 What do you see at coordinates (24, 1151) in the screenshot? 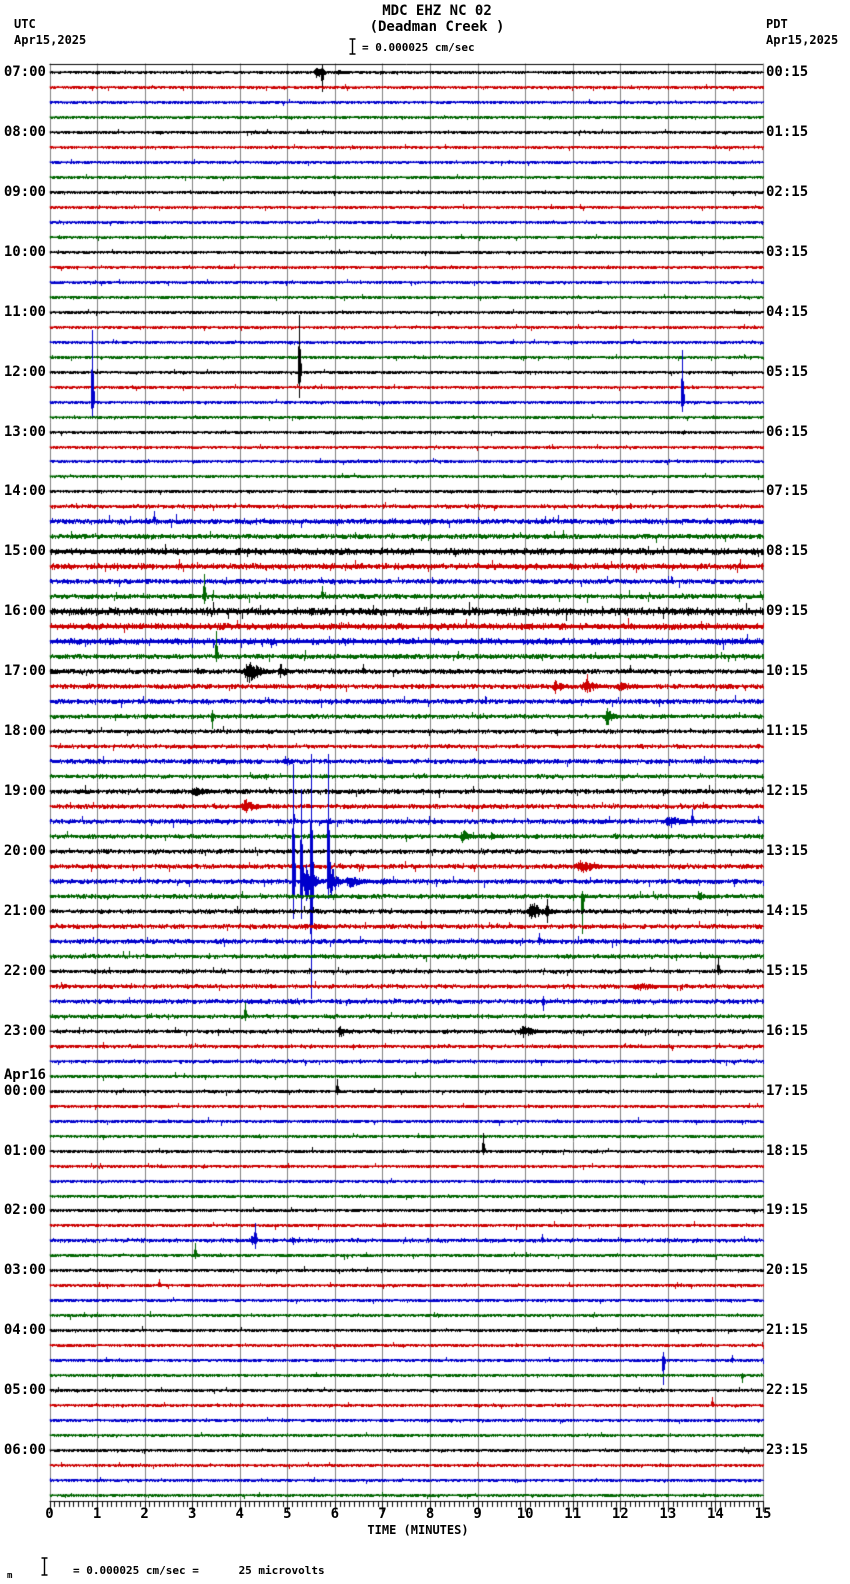
I see `utc-hour-label: 01:00` at bounding box center [24, 1151].